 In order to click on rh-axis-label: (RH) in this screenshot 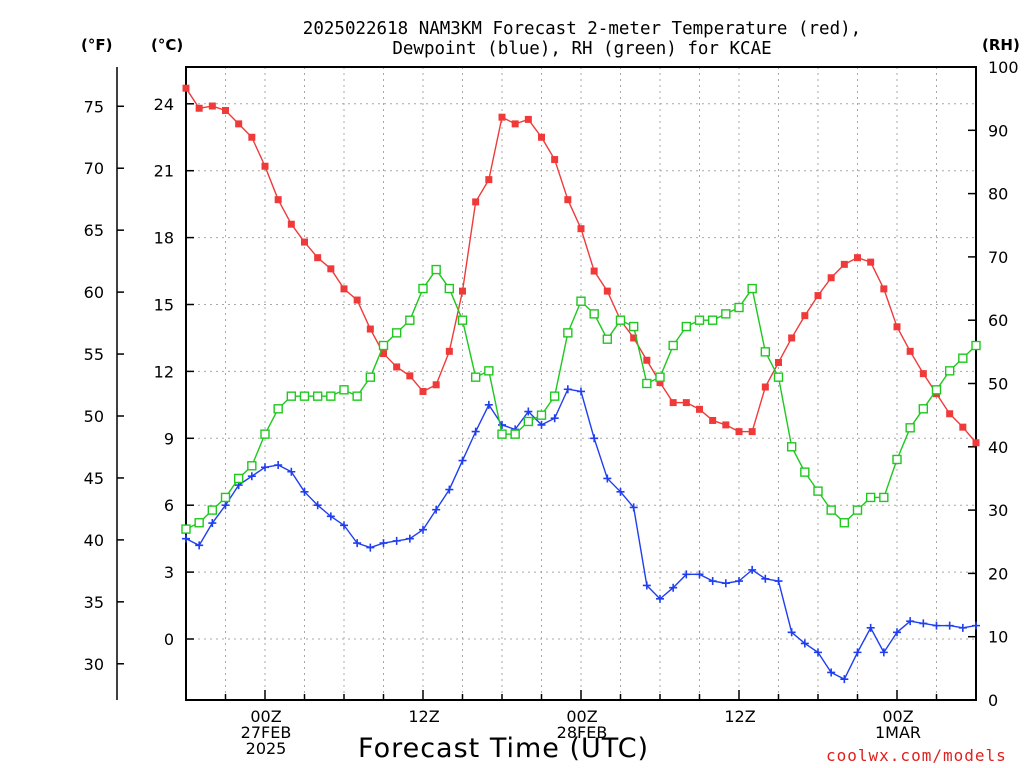, I will do `click(1001, 45)`.